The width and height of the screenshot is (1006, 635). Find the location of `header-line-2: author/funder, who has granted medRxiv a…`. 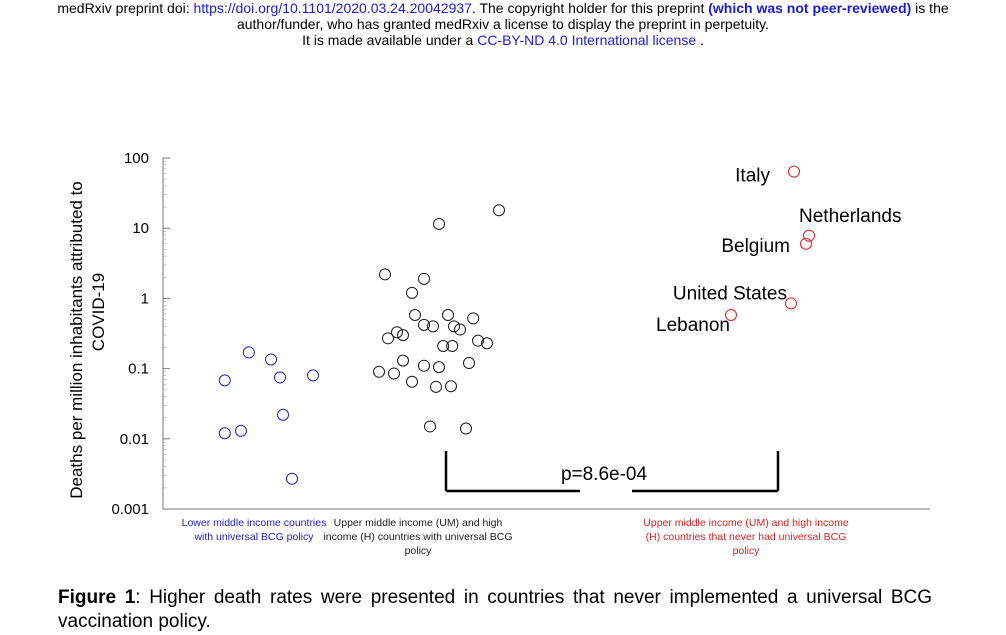

header-line-2: author/funder, who has granted medRxiv a… is located at coordinates (503, 24).